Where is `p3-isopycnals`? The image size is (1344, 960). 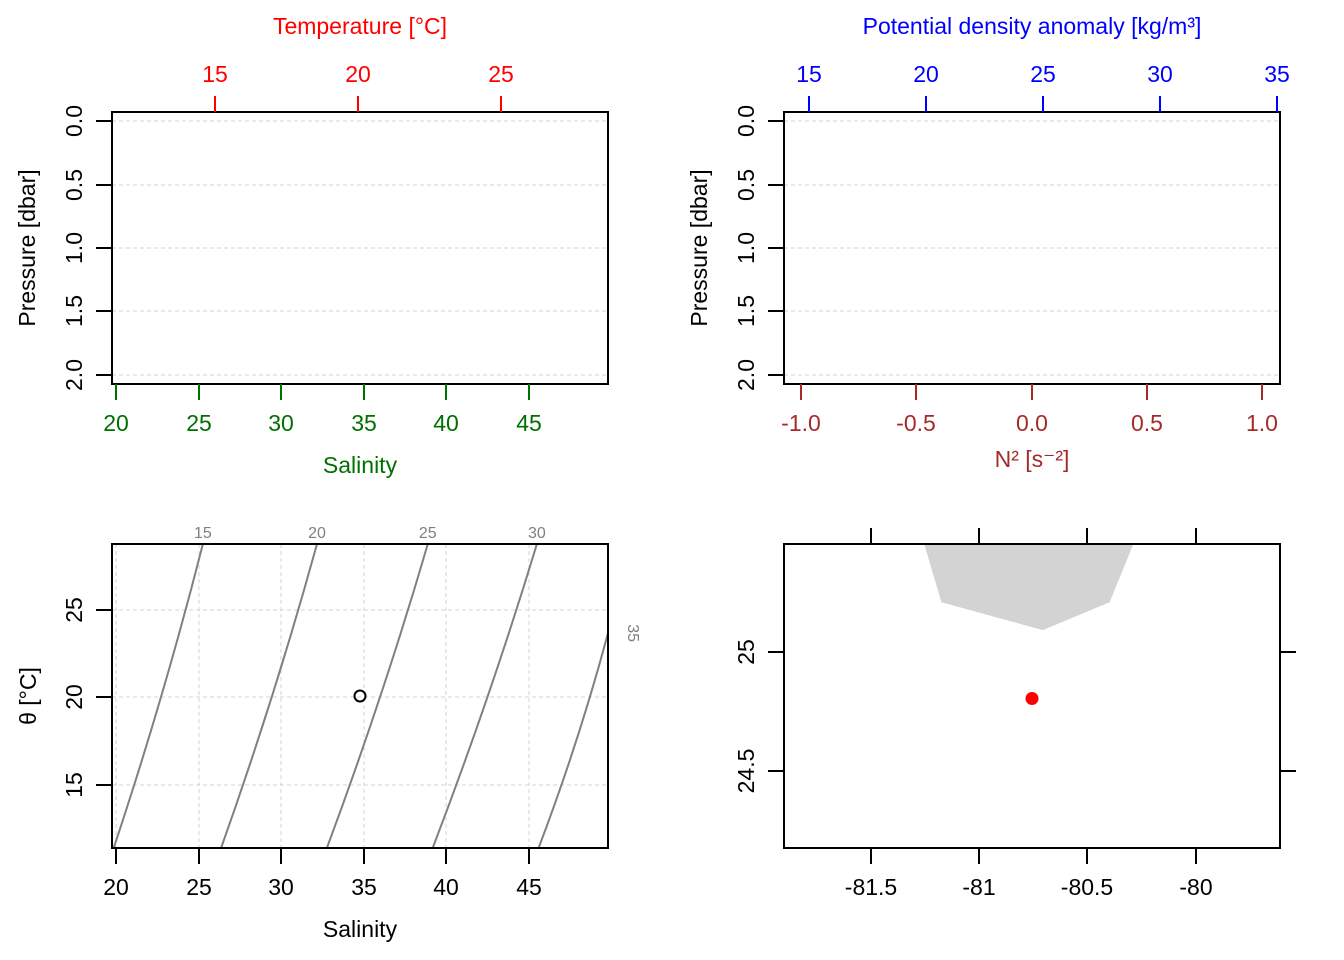 p3-isopycnals is located at coordinates (360, 696).